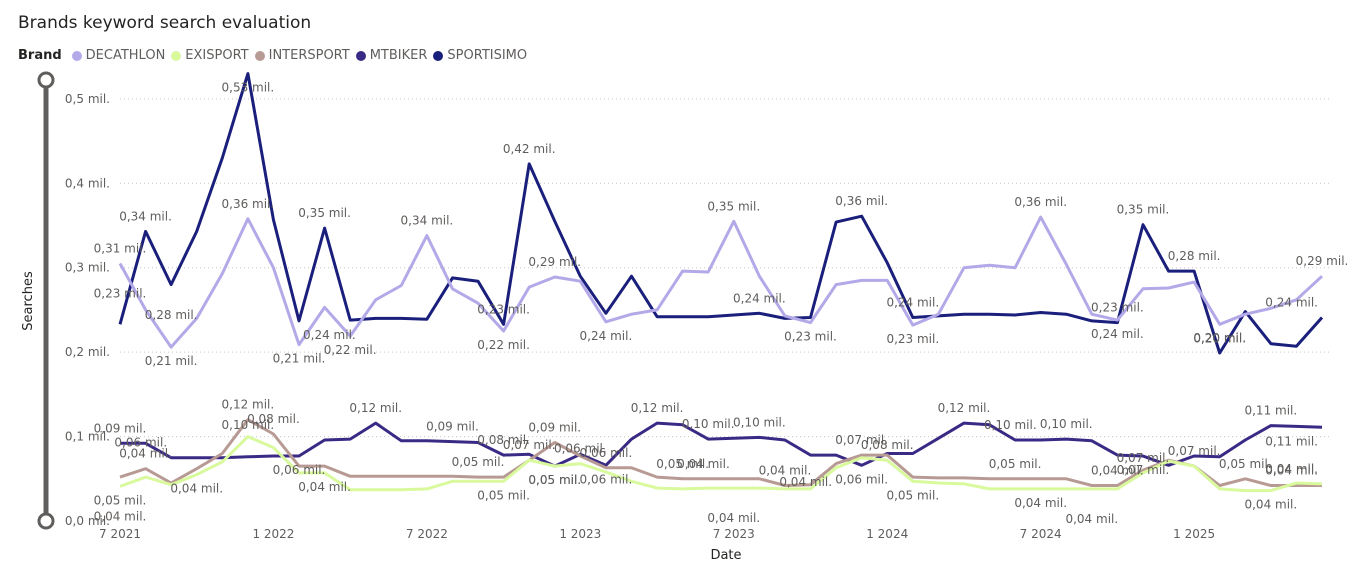  What do you see at coordinates (1041, 534) in the screenshot?
I see `x-tick-label: 7 2024` at bounding box center [1041, 534].